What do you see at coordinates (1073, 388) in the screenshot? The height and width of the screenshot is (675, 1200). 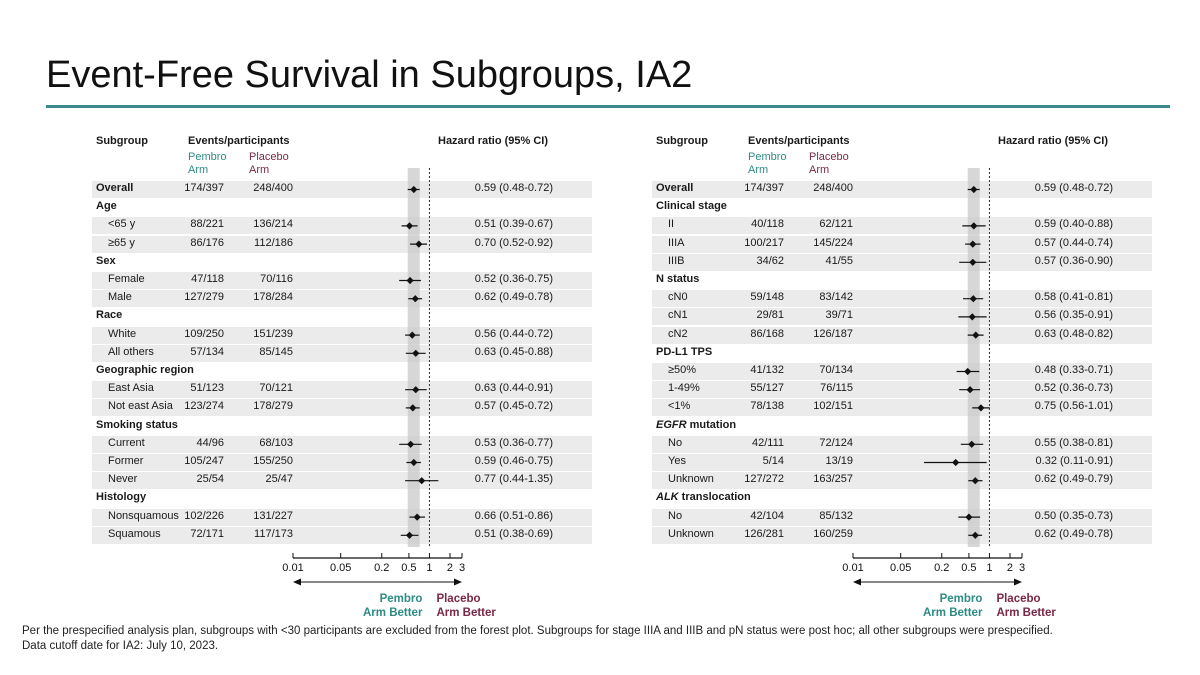 I see `hazard-ratio-text: 0.52 (0.36-0.73)` at bounding box center [1073, 388].